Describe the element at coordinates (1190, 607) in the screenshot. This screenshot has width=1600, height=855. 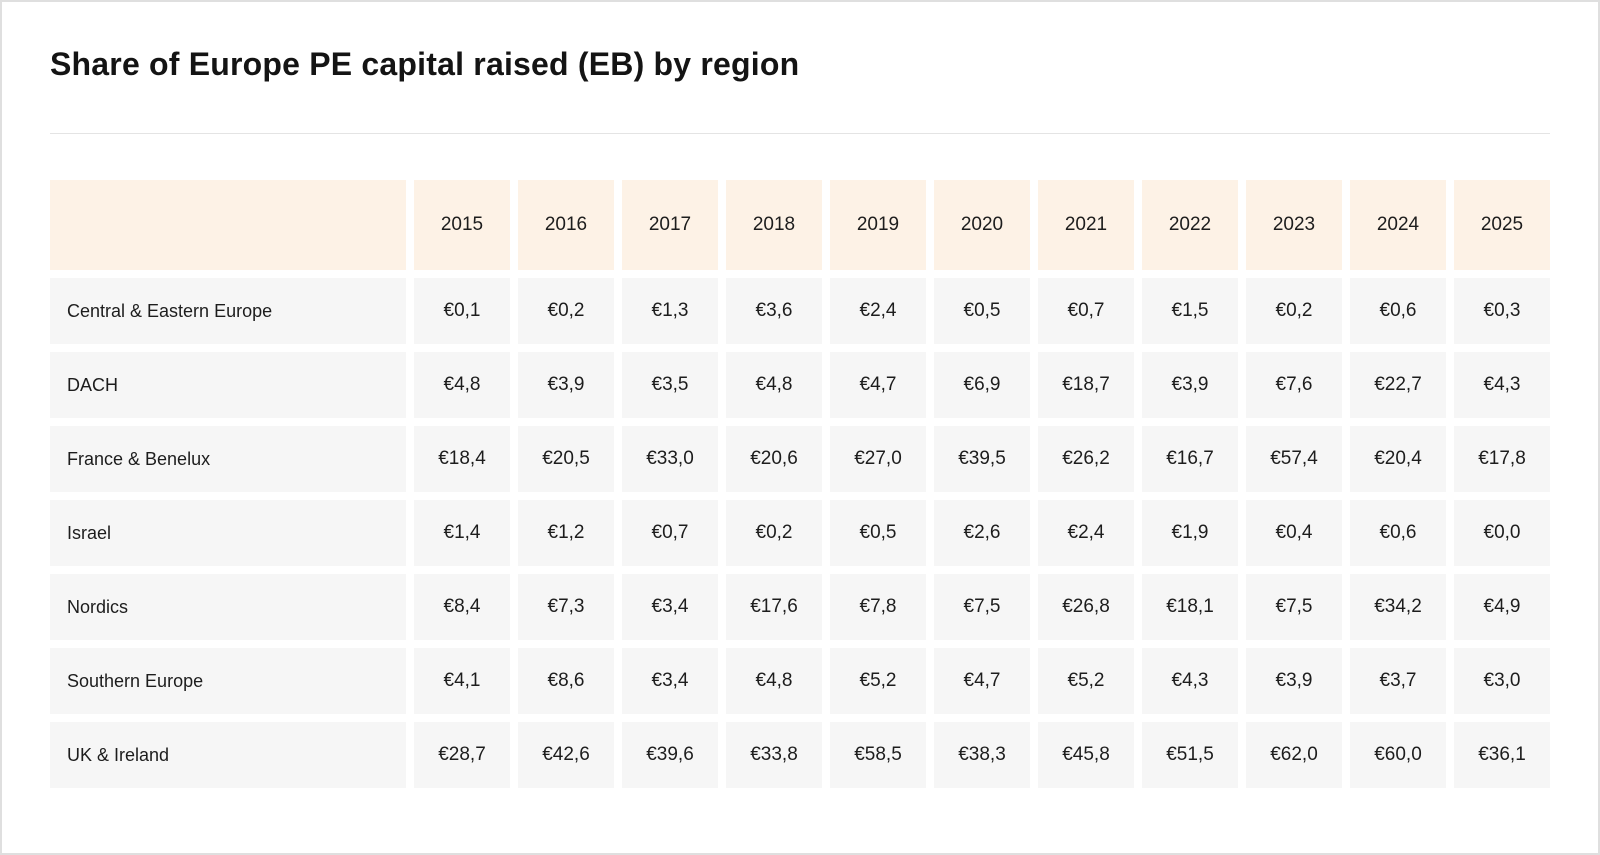
I see `value-cell: €18,1` at that location.